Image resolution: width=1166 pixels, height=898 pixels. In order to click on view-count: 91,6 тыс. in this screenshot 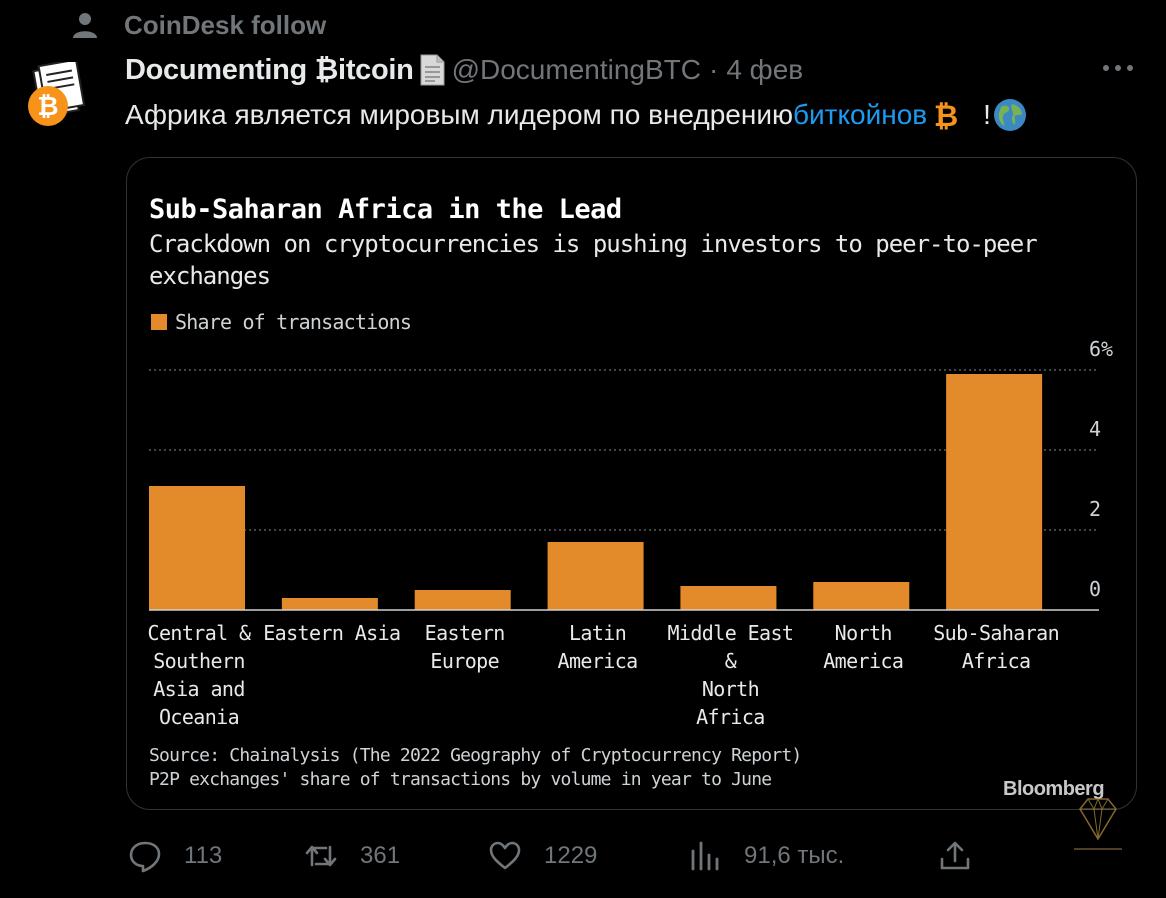, I will do `click(794, 855)`.